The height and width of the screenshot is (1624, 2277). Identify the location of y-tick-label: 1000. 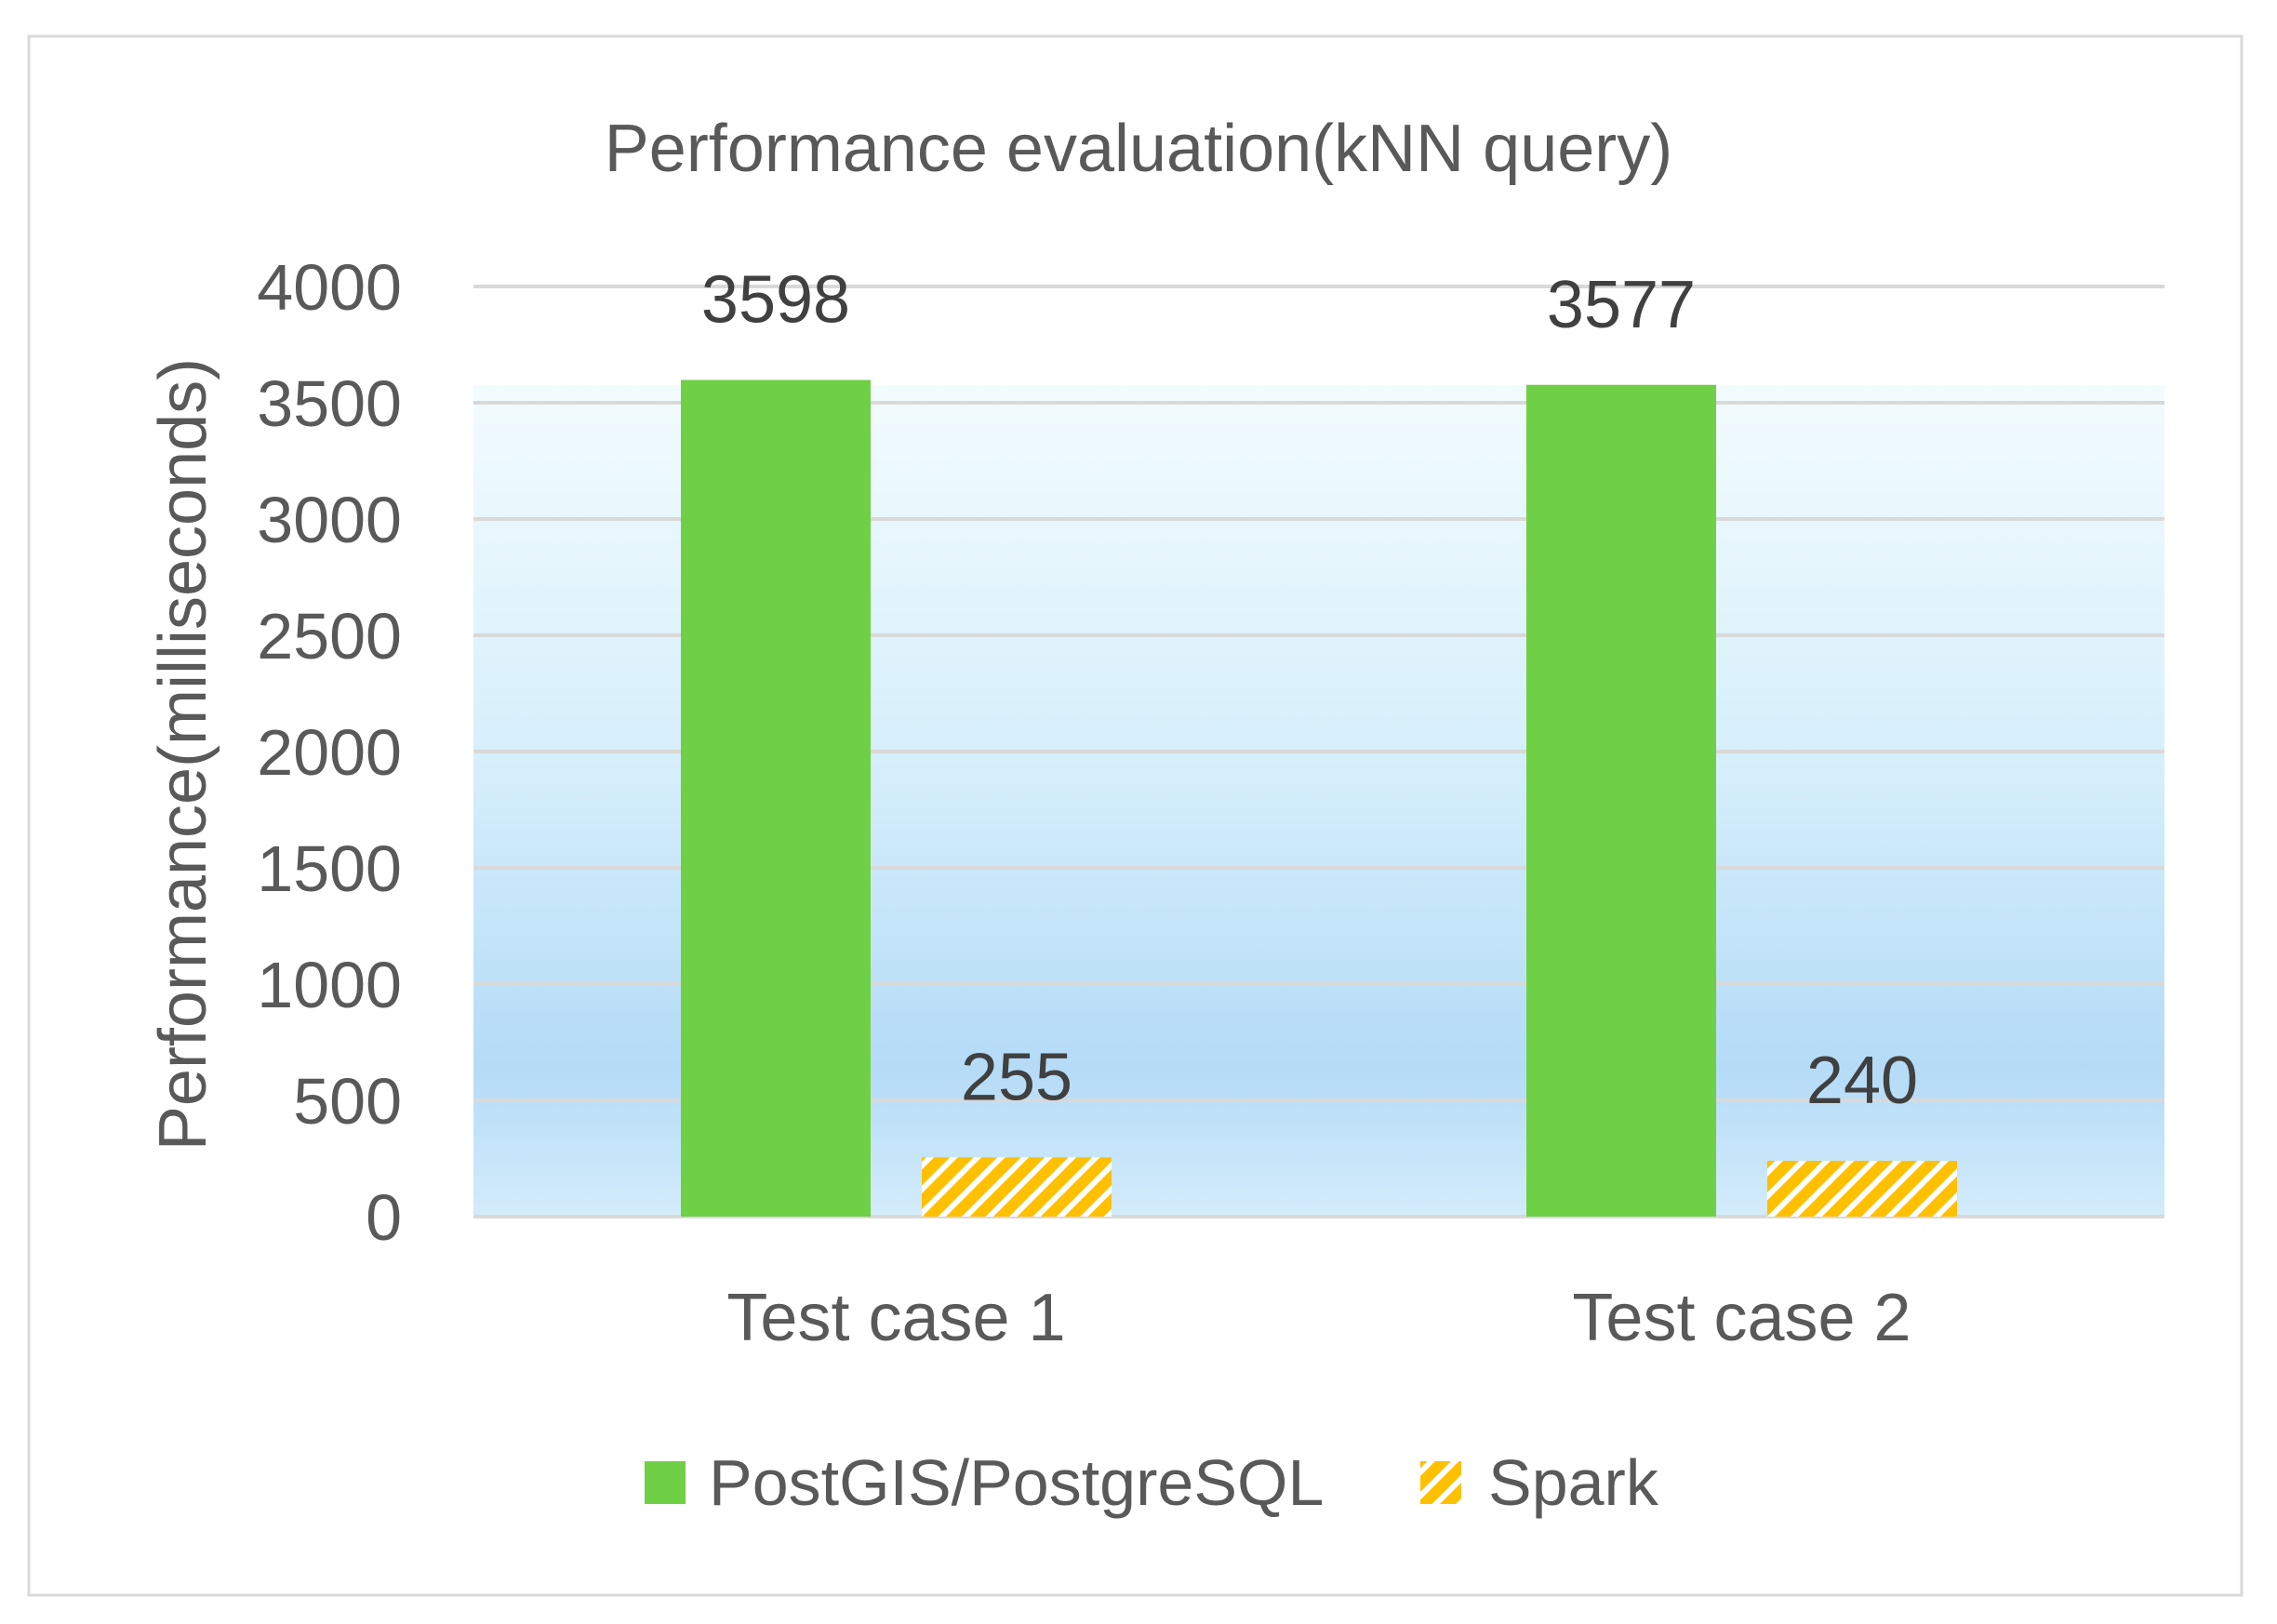
(329, 985).